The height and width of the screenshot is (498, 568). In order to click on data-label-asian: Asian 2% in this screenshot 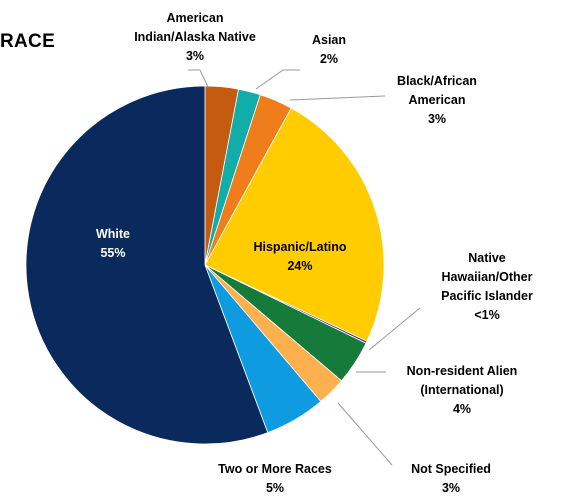, I will do `click(329, 49)`.